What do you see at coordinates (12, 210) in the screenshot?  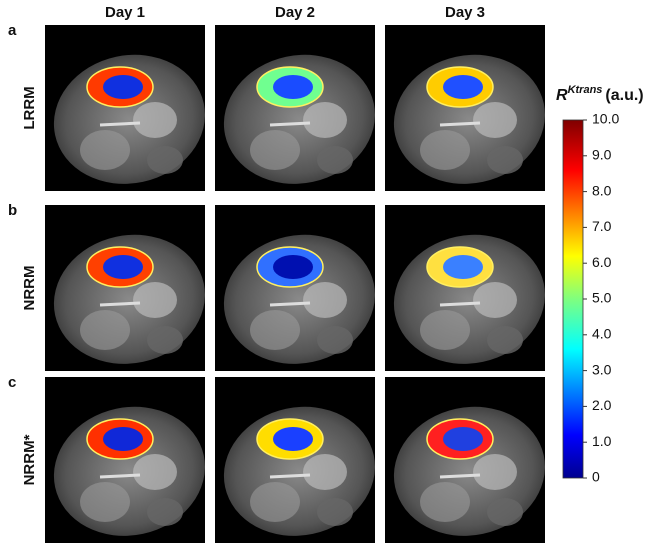 I see `panel-letter: b` at bounding box center [12, 210].